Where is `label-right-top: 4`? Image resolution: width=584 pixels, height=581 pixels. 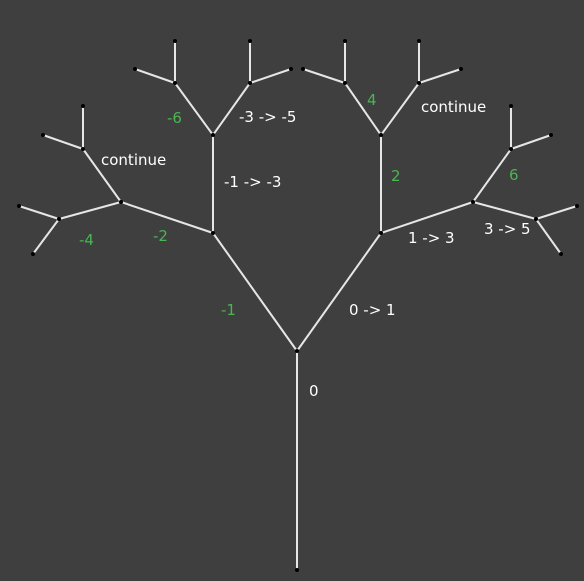
label-right-top: 4 is located at coordinates (372, 100).